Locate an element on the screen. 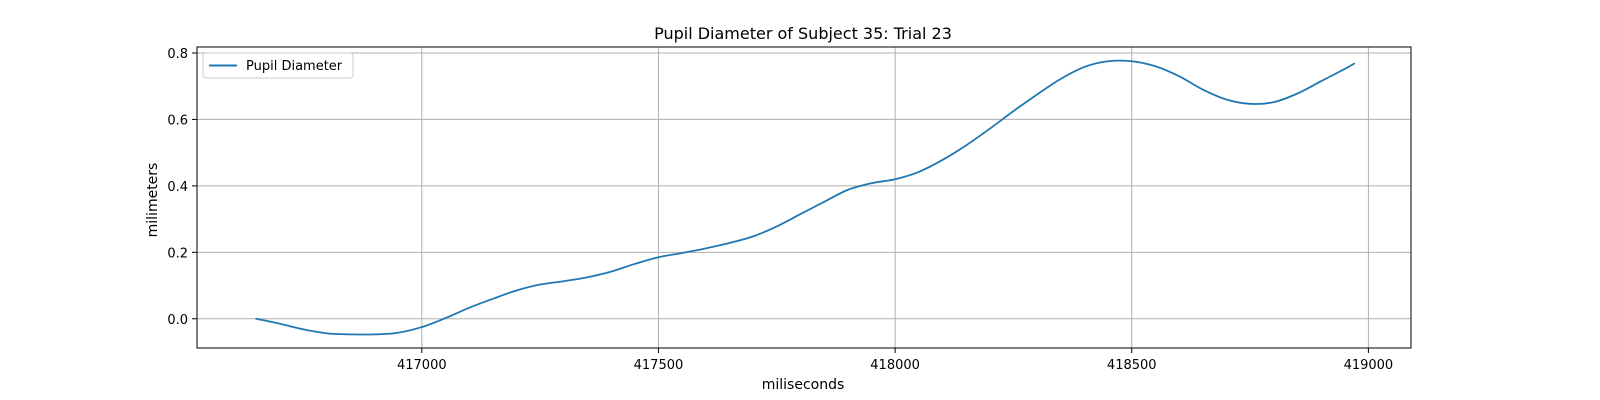  x-tick-label: 417000 is located at coordinates (422, 365).